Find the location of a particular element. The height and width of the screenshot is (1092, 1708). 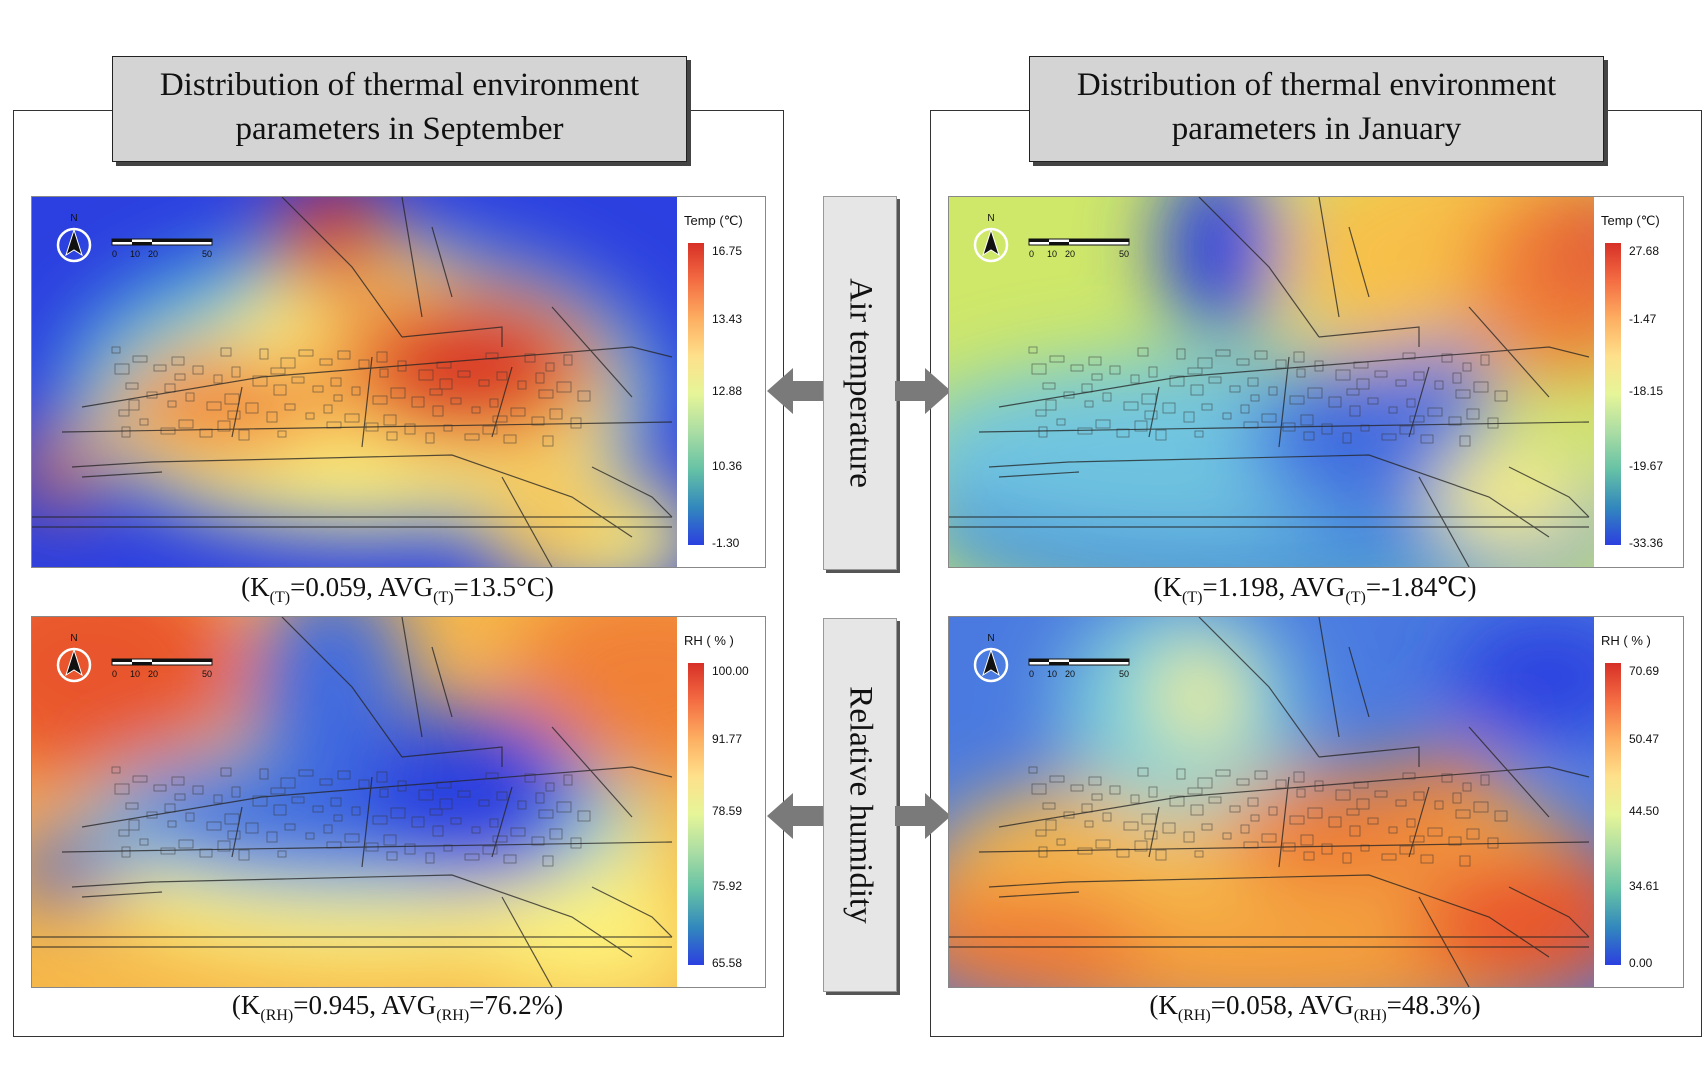

legend-tick: 44.50 is located at coordinates (1644, 811).